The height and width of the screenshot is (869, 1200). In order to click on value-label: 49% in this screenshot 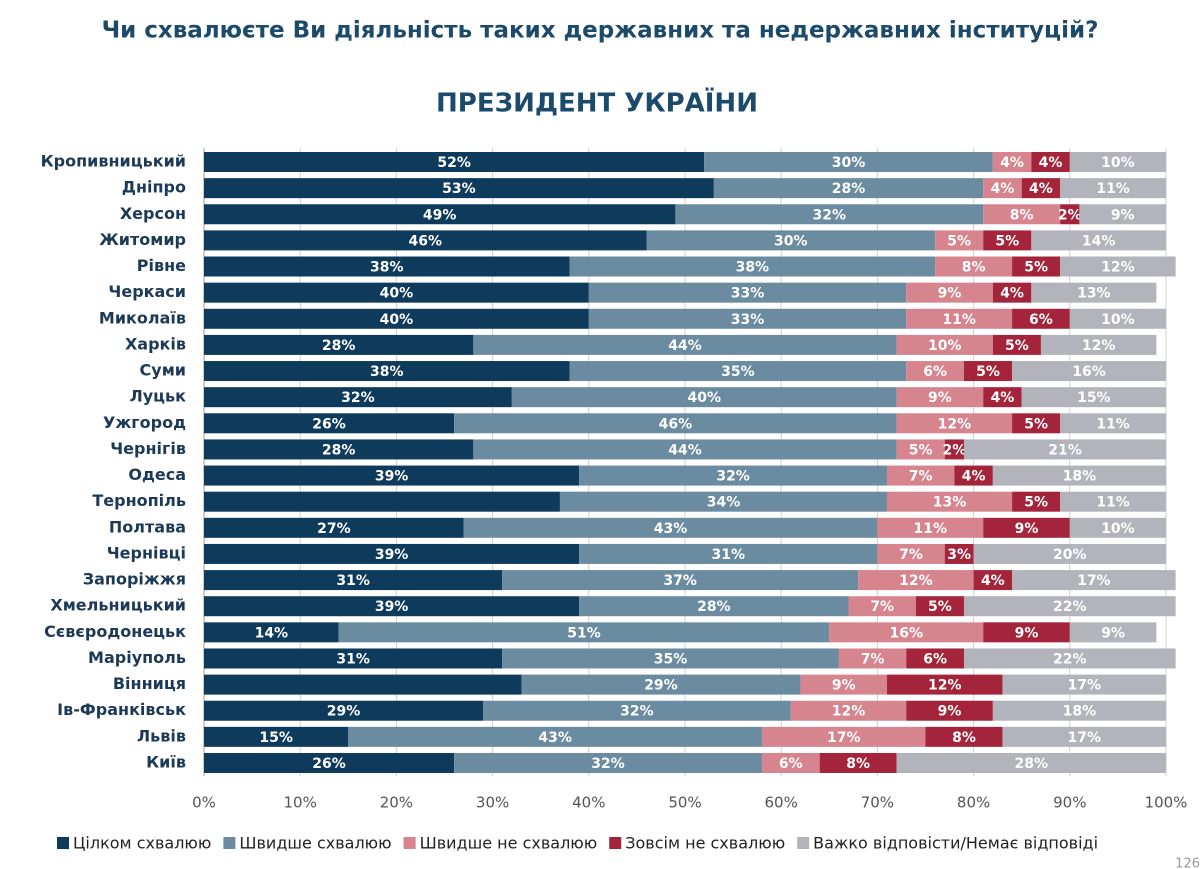, I will do `click(440, 215)`.